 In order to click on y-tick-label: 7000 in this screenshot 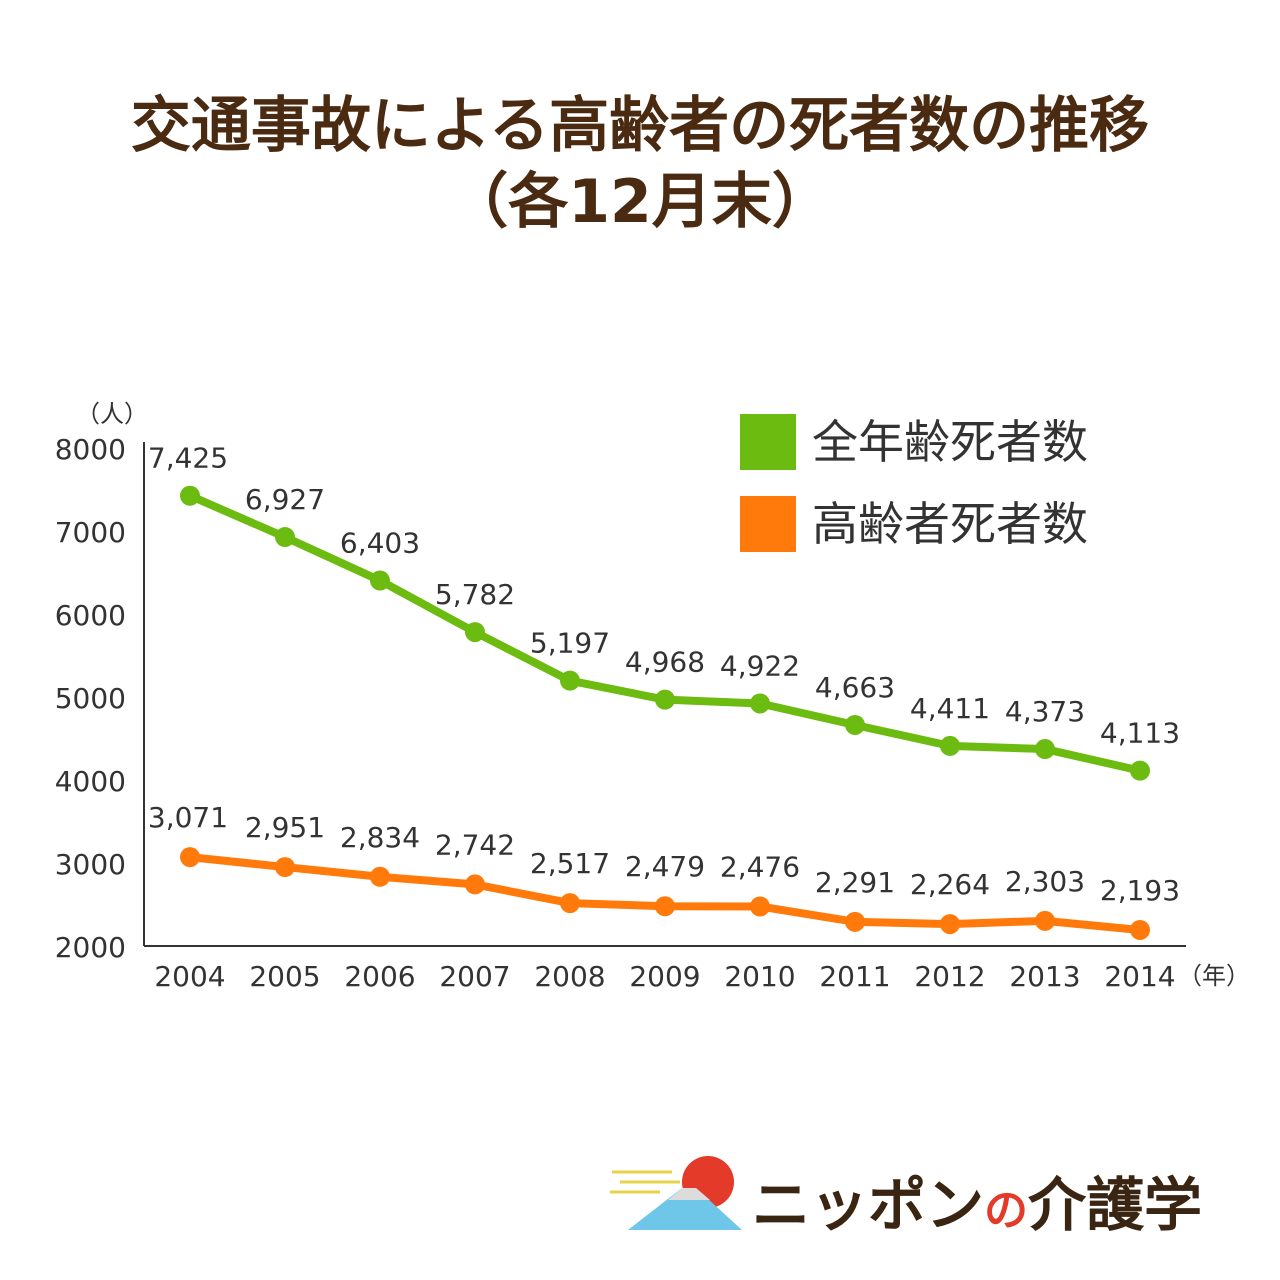, I will do `click(90, 532)`.